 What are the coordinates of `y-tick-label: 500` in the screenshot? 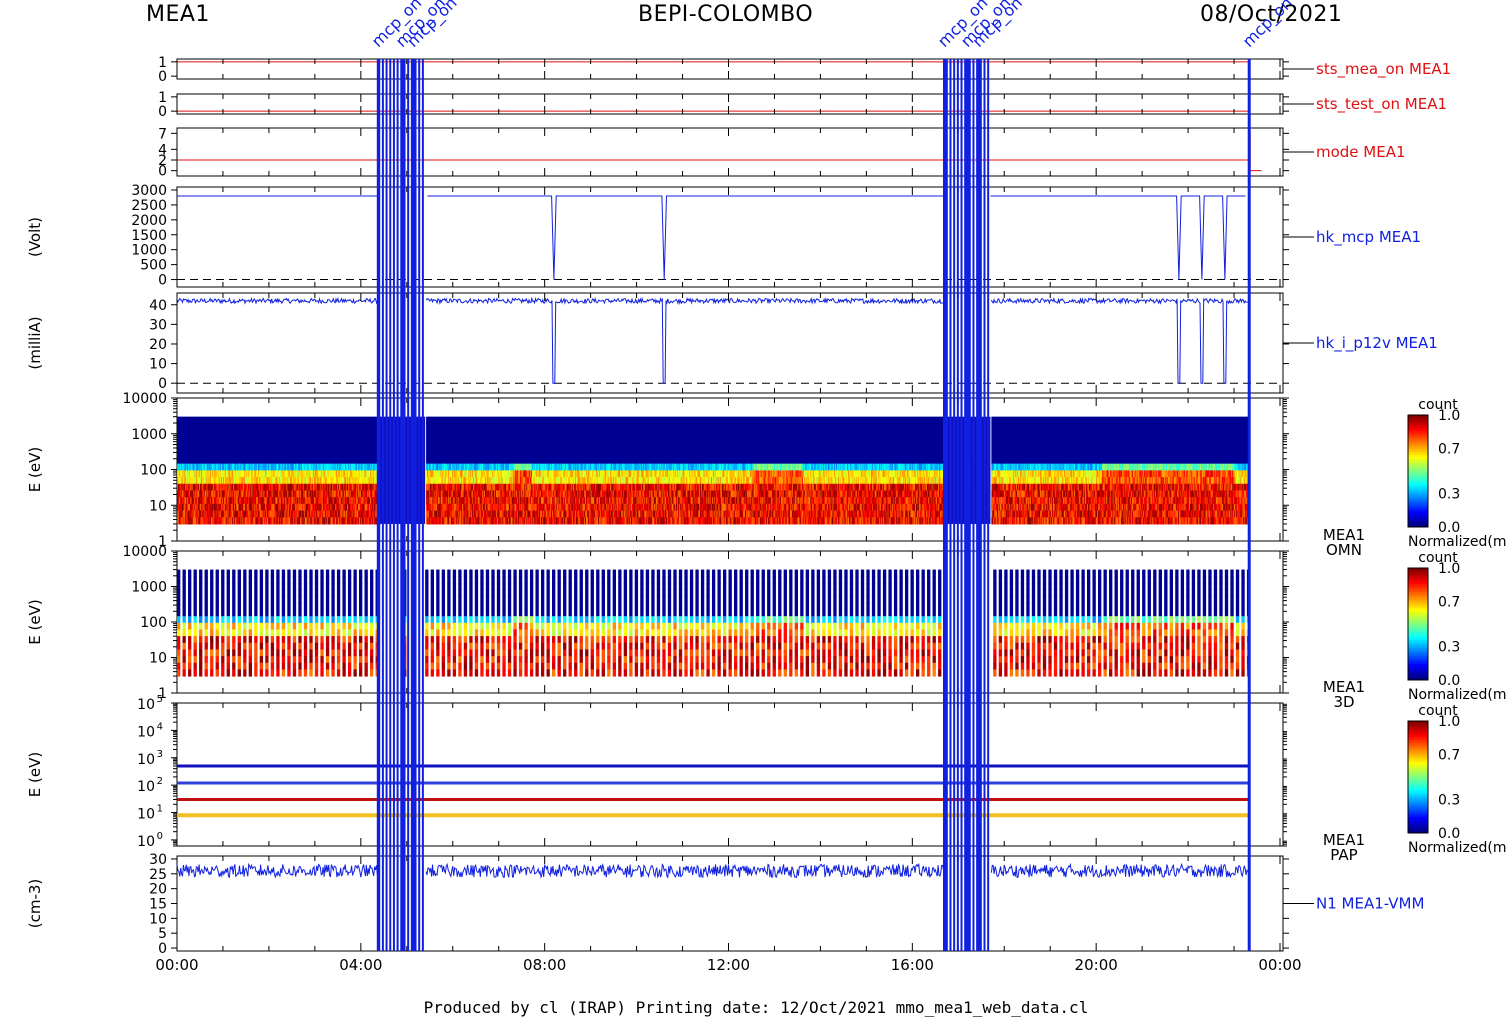 It's located at (153, 266).